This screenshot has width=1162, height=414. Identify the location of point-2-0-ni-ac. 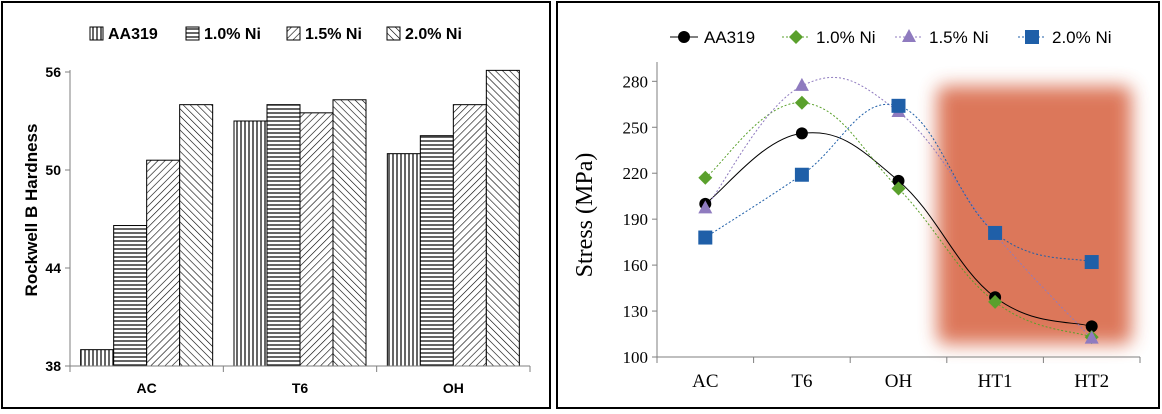
(705, 237).